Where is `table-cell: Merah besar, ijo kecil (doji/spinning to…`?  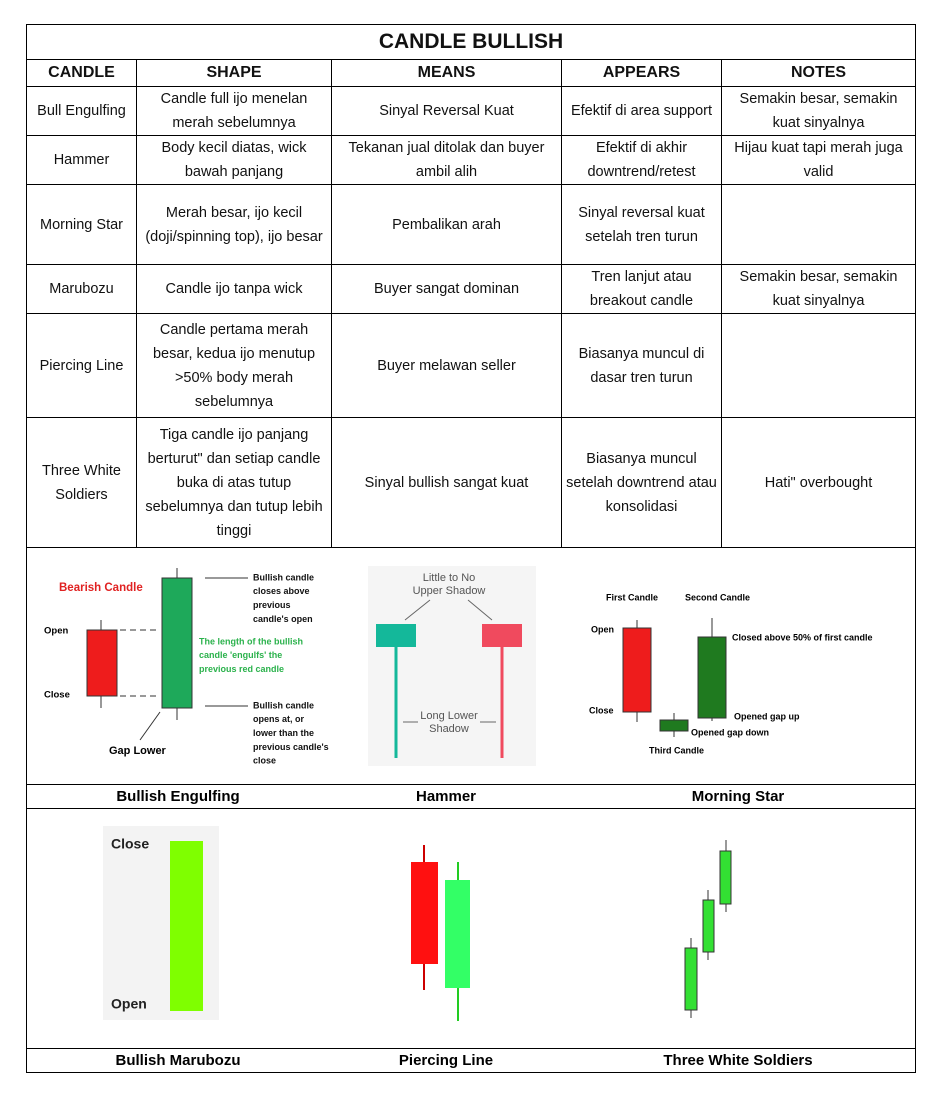
table-cell: Merah besar, ijo kecil (doji/spinning to… is located at coordinates (234, 224).